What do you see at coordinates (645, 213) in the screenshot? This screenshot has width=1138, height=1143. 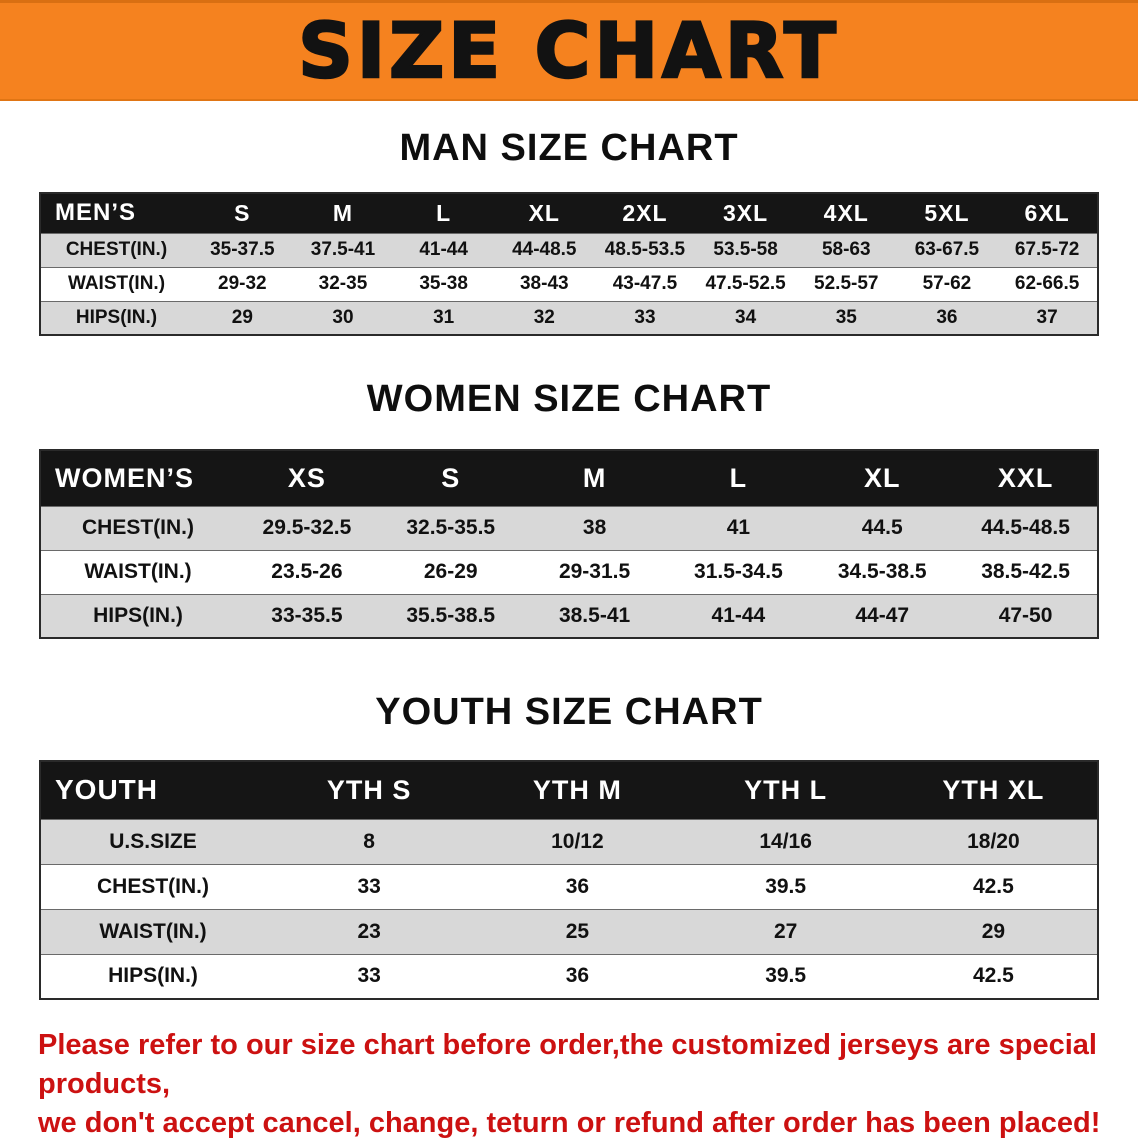 I see `column-header: 2XL` at bounding box center [645, 213].